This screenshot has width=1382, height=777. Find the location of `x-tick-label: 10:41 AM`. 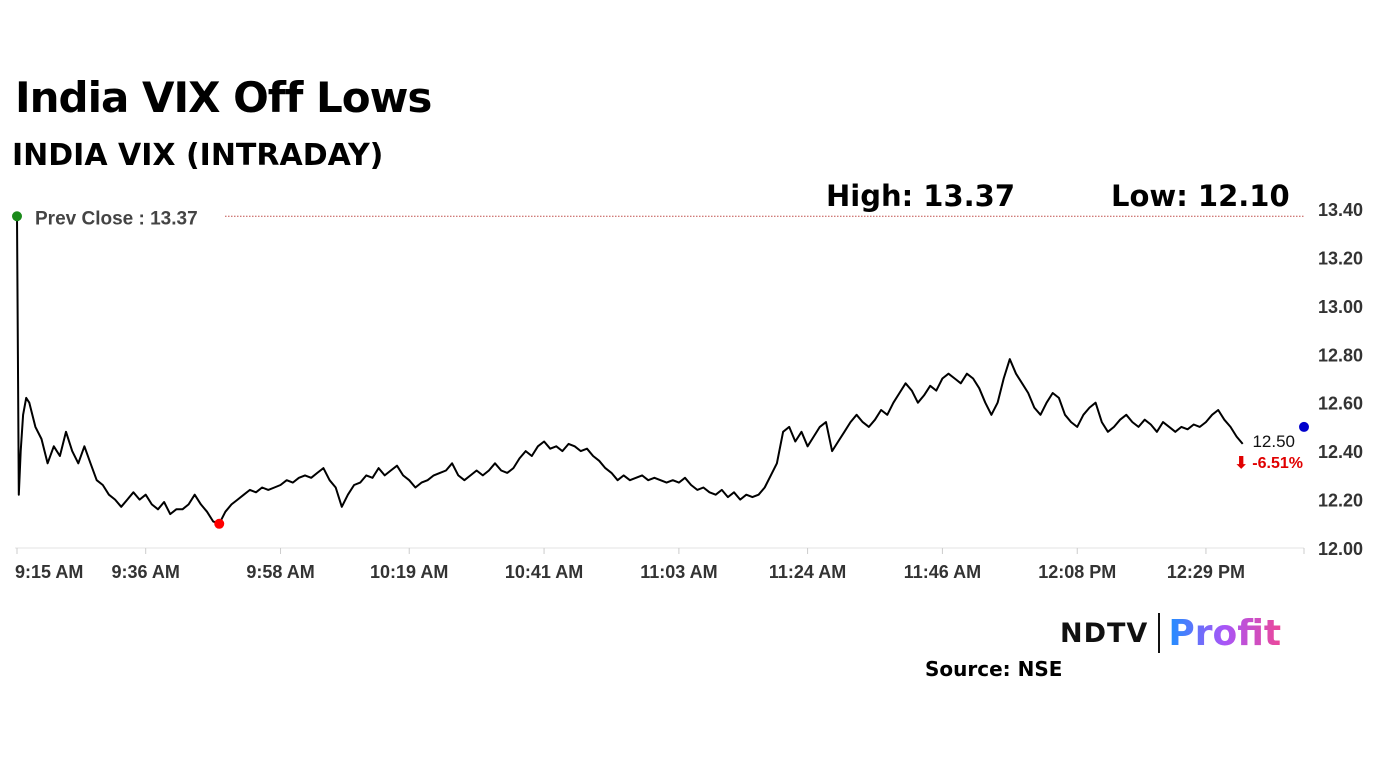

x-tick-label: 10:41 AM is located at coordinates (544, 572).